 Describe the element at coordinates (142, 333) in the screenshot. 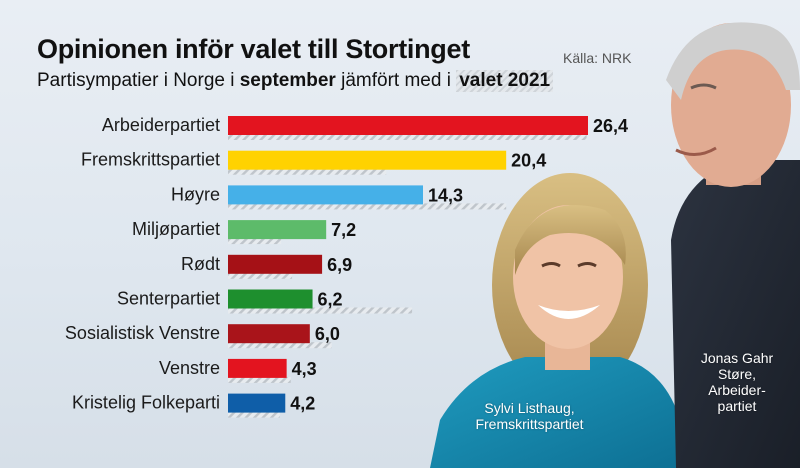

I see `category-label: Sosialistisk Venstre` at that location.